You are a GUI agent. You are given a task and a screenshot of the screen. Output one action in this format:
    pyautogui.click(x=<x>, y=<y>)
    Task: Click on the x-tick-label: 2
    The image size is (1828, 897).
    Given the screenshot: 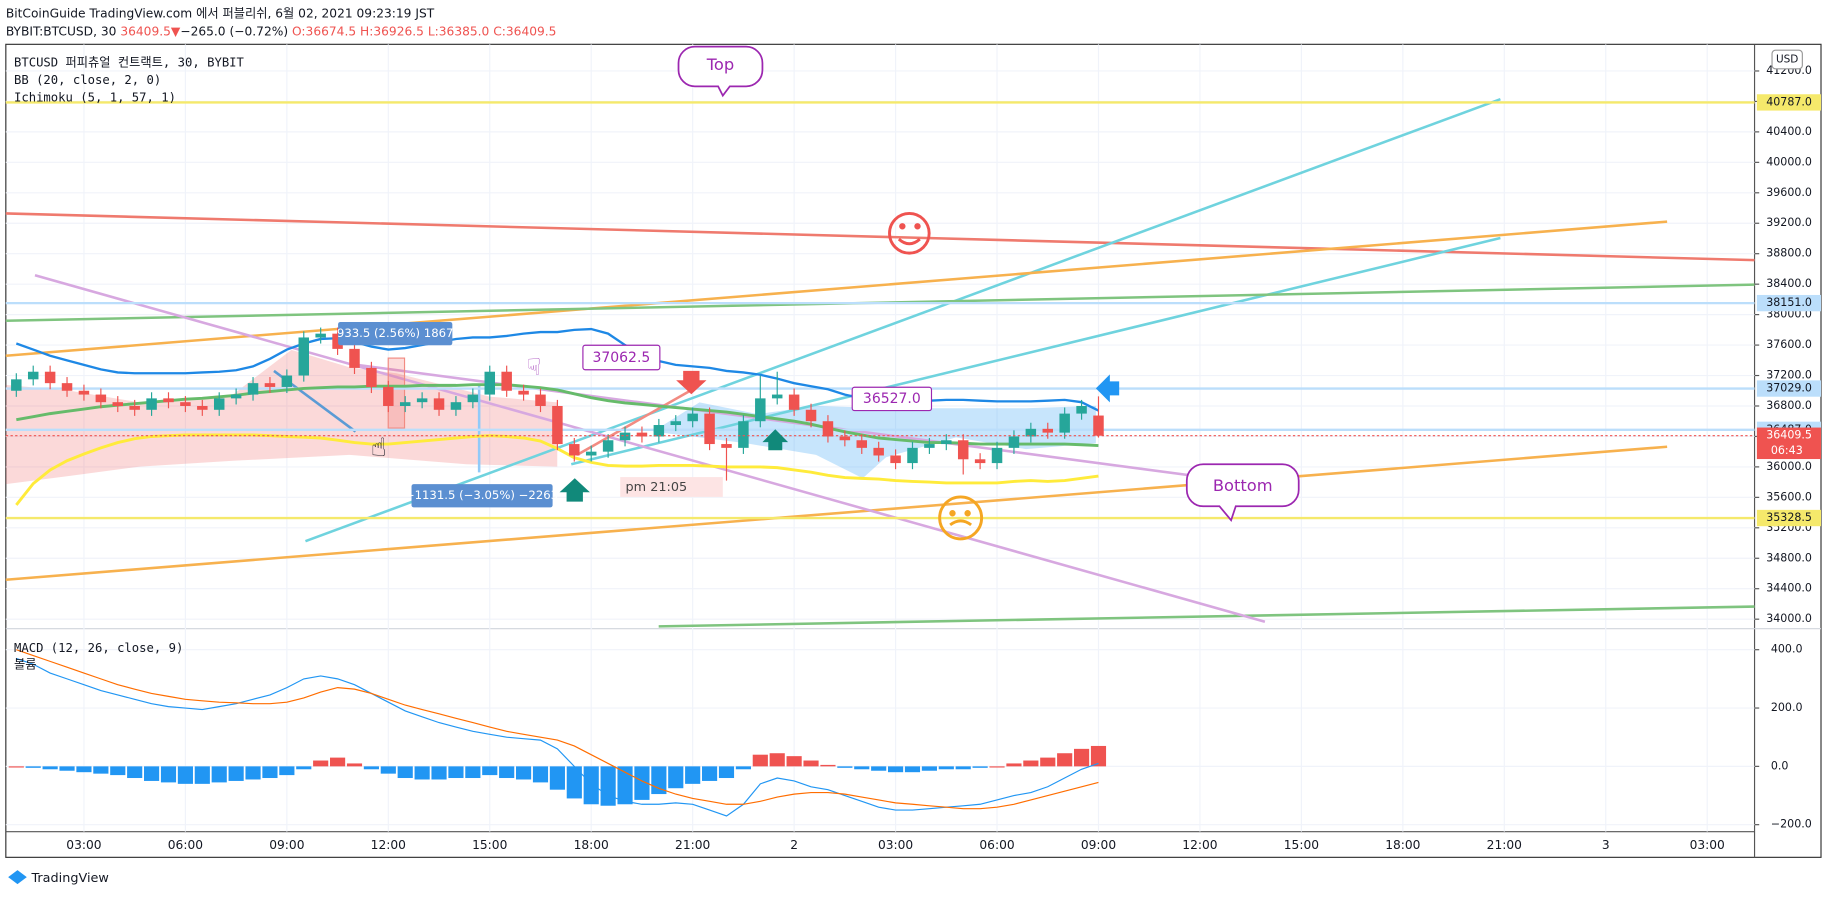 What is the action you would take?
    pyautogui.click(x=794, y=845)
    